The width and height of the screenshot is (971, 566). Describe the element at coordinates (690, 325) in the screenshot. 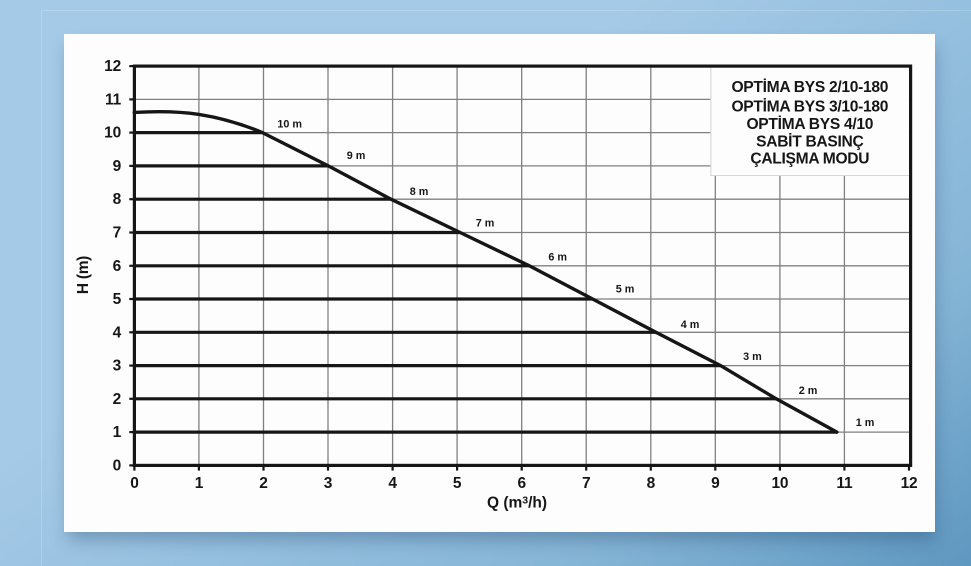

I see `svg-text: 4 m` at that location.